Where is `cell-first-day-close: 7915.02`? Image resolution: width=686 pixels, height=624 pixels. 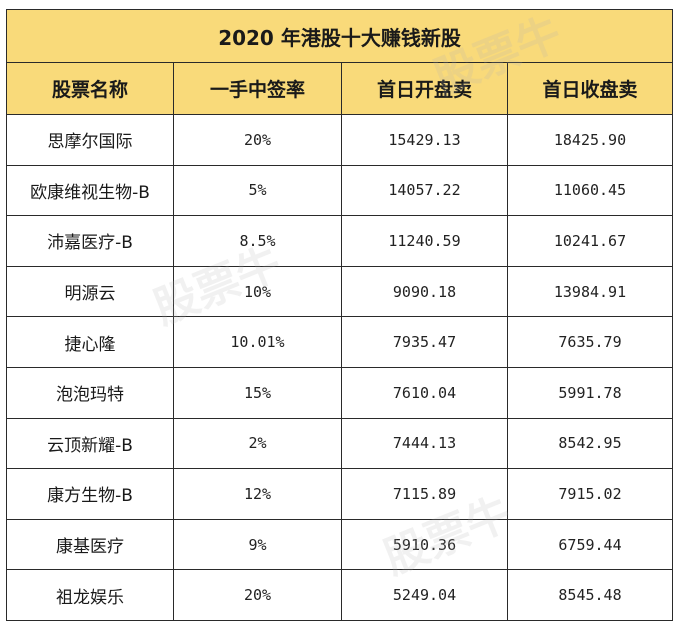
cell-first-day-close: 7915.02 is located at coordinates (590, 494).